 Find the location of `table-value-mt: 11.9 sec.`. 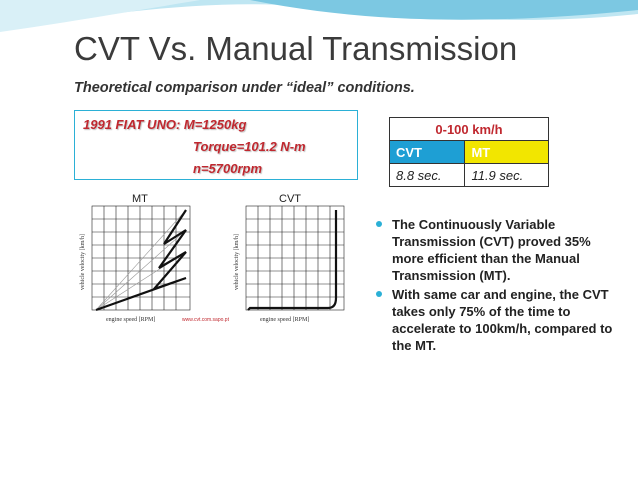

table-value-mt: 11.9 sec. is located at coordinates (506, 175).